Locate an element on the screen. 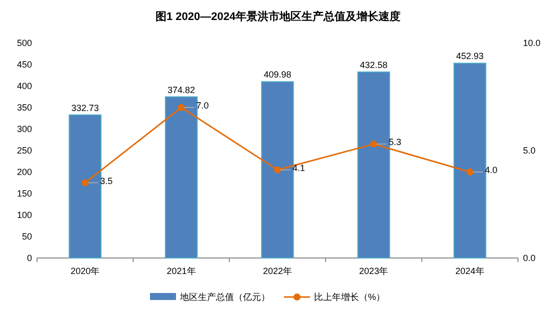 The height and width of the screenshot is (318, 556). x-tick-label: 2023年 is located at coordinates (373, 271).